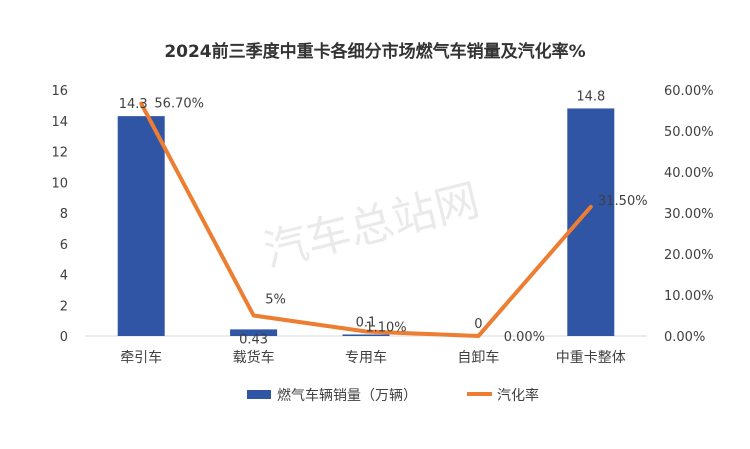 This screenshot has height=449, width=750. I want to click on y-right-tick-label: 0.00%, so click(684, 337).